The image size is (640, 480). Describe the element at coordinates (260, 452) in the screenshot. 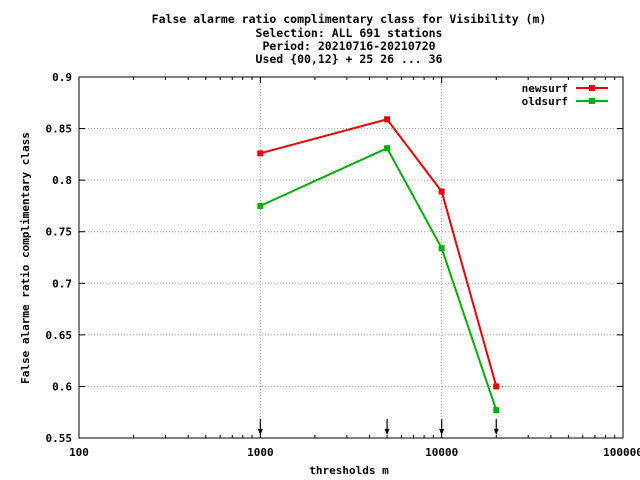

I see `x-tick-label: 1000` at that location.